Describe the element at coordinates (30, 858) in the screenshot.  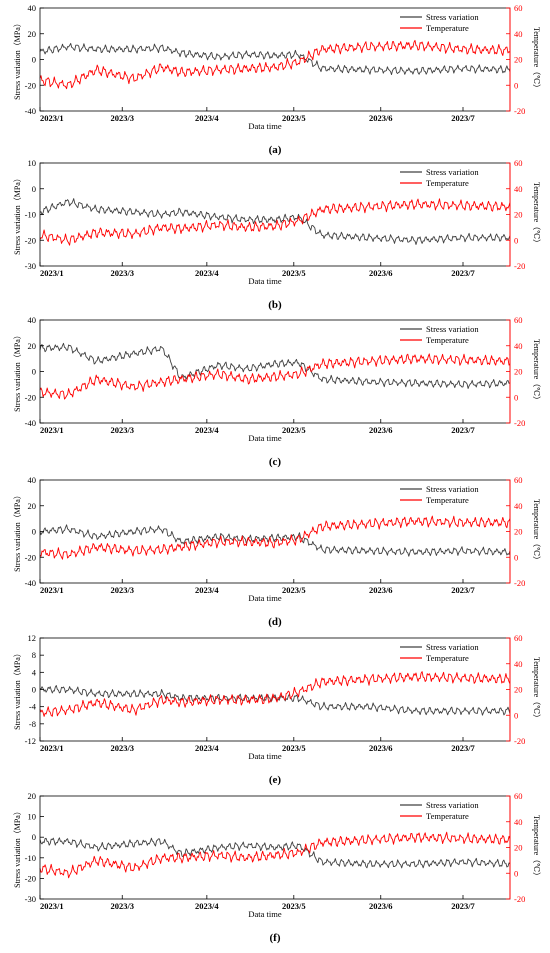
I see `y-tick-label: -10` at that location.